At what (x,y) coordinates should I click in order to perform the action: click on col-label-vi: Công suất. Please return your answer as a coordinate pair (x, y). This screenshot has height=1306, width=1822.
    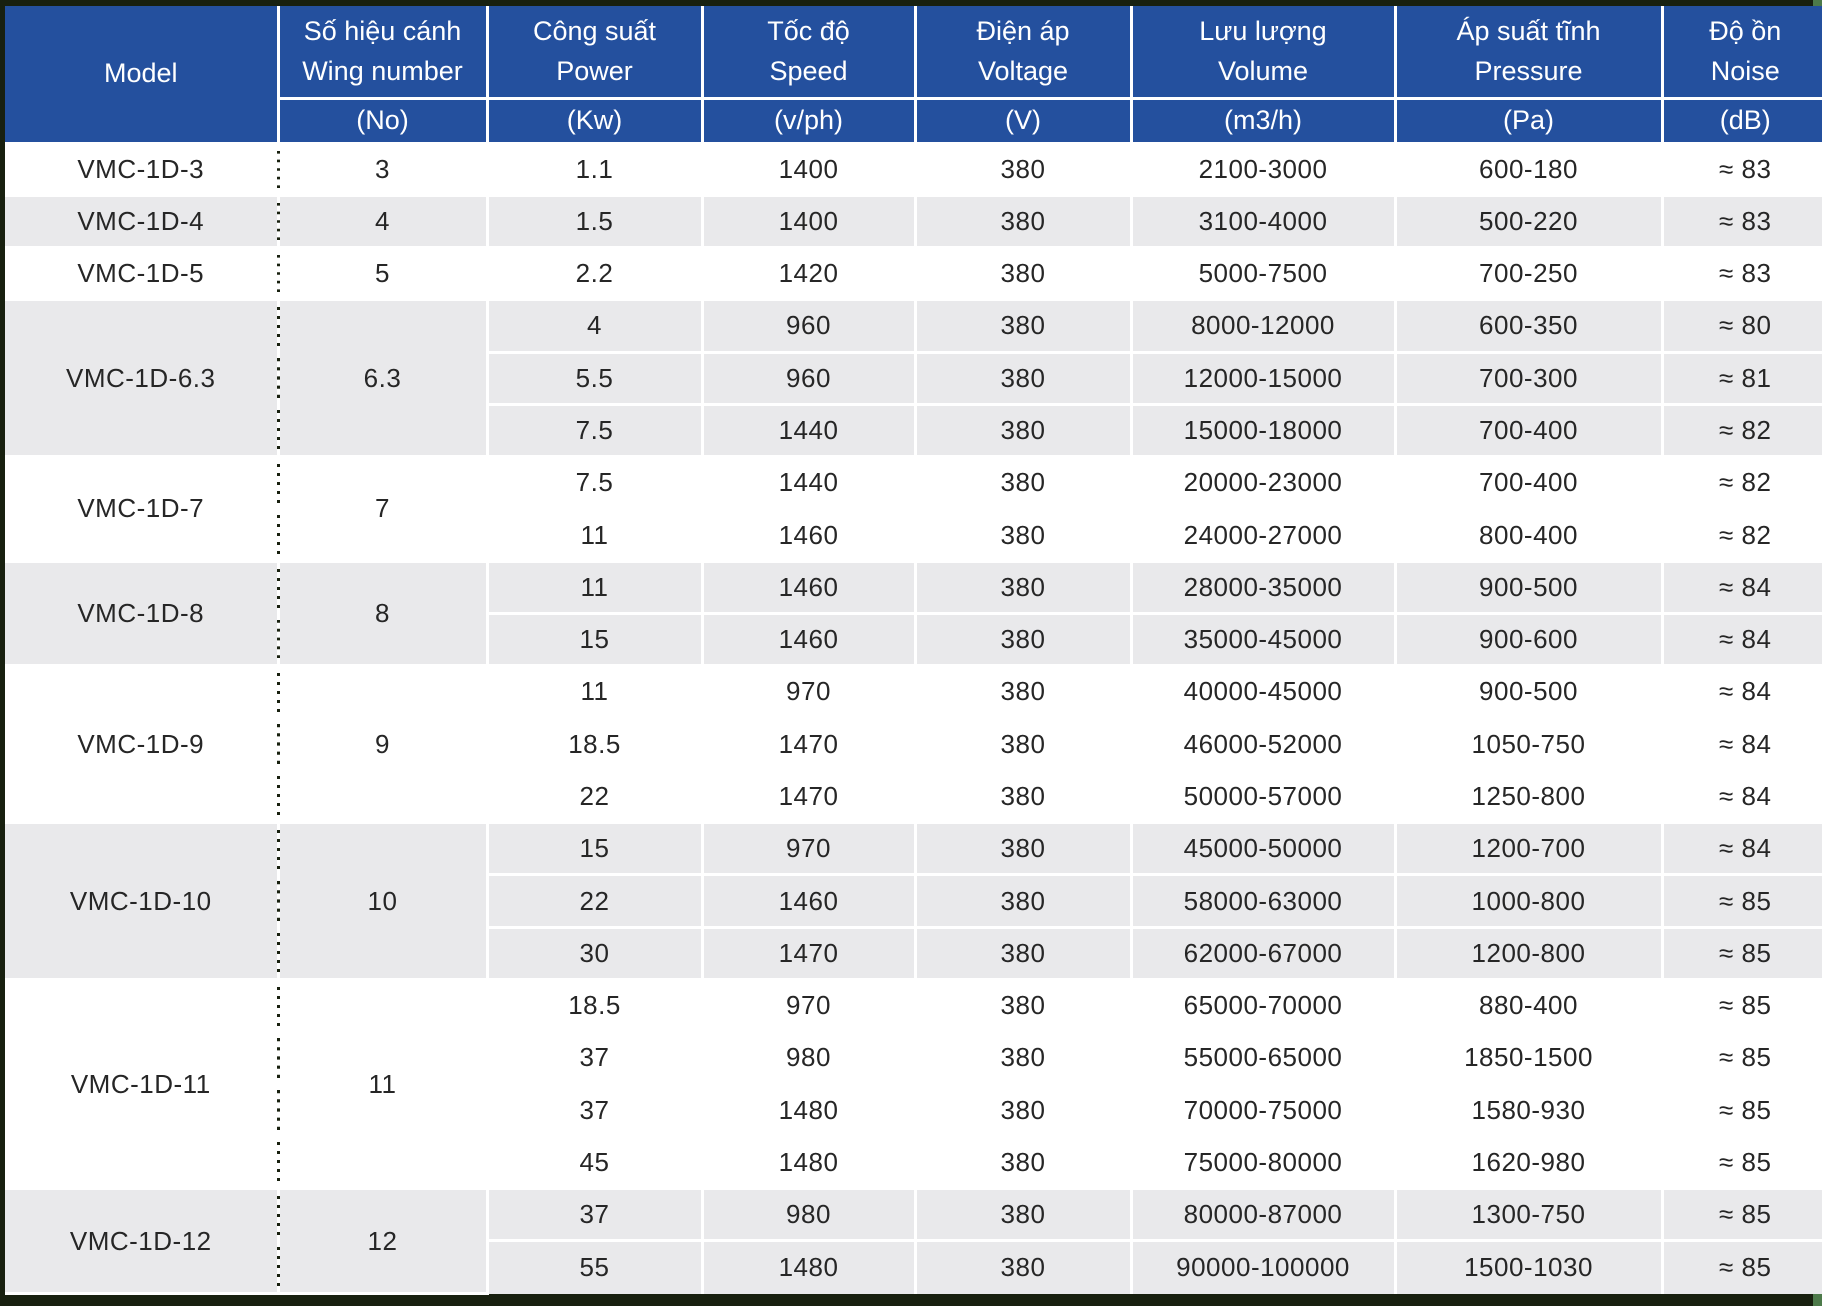
    Looking at the image, I should click on (594, 30).